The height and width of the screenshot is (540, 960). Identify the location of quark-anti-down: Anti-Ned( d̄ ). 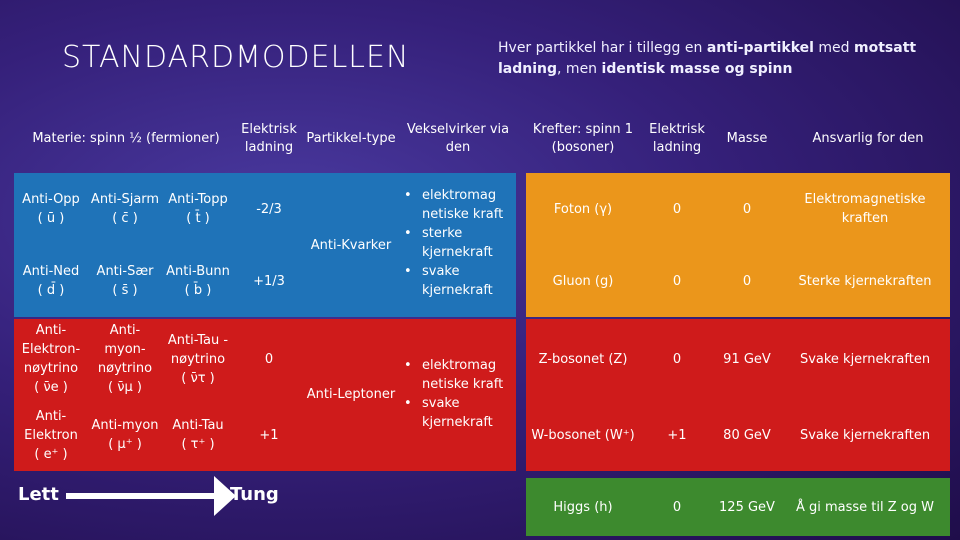
(51, 281).